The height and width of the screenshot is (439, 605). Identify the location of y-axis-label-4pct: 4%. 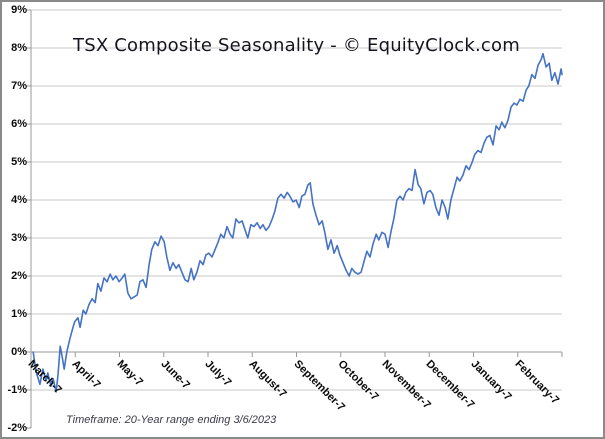
(19, 200).